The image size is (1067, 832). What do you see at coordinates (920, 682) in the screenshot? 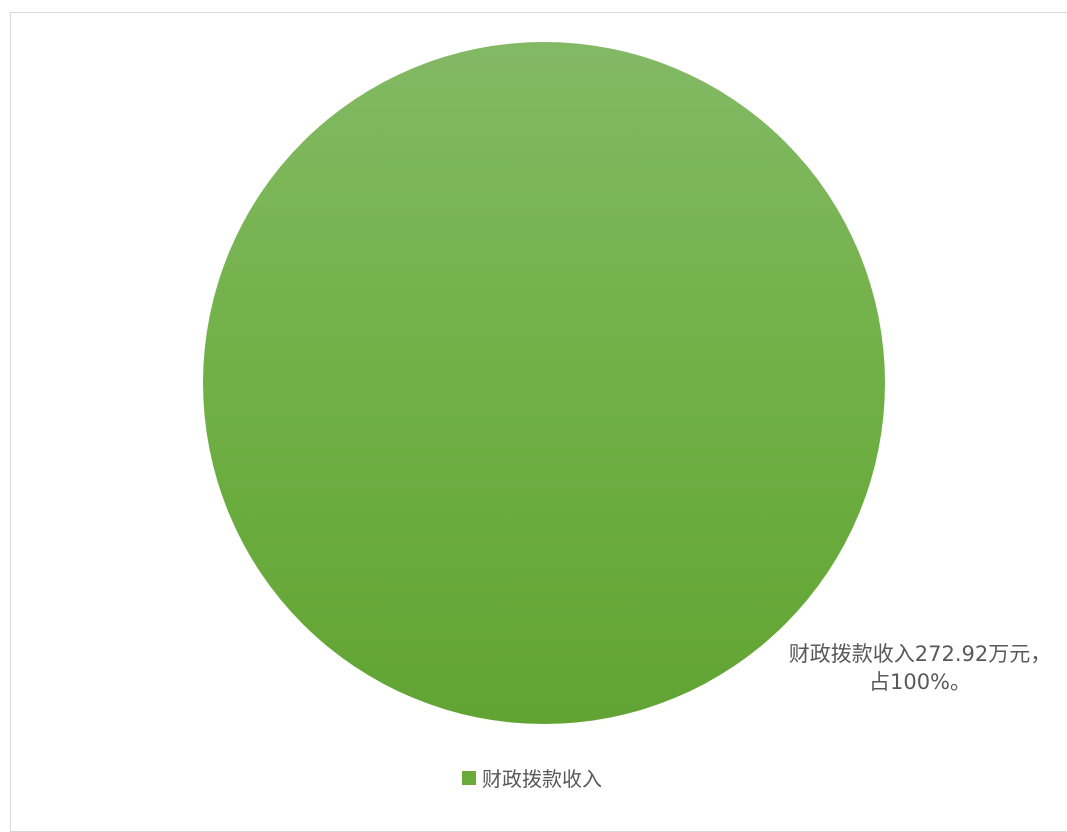
I see `slice-data-label-line2: 占100%。` at bounding box center [920, 682].